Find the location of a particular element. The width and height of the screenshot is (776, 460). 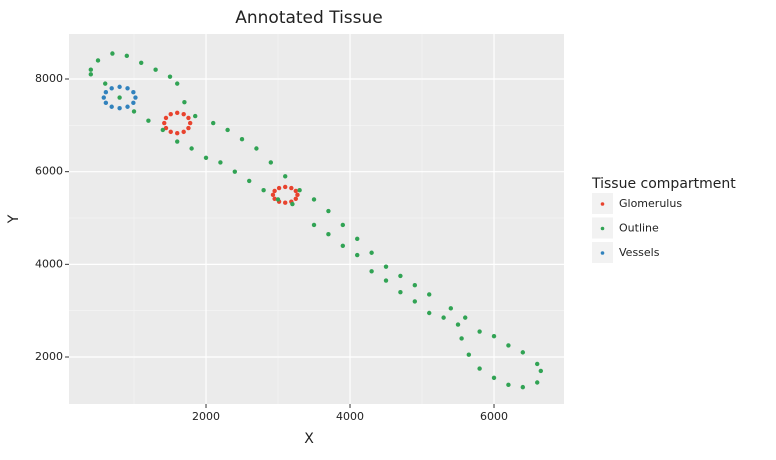

y-tick-label: 8000 is located at coordinates (49, 78).